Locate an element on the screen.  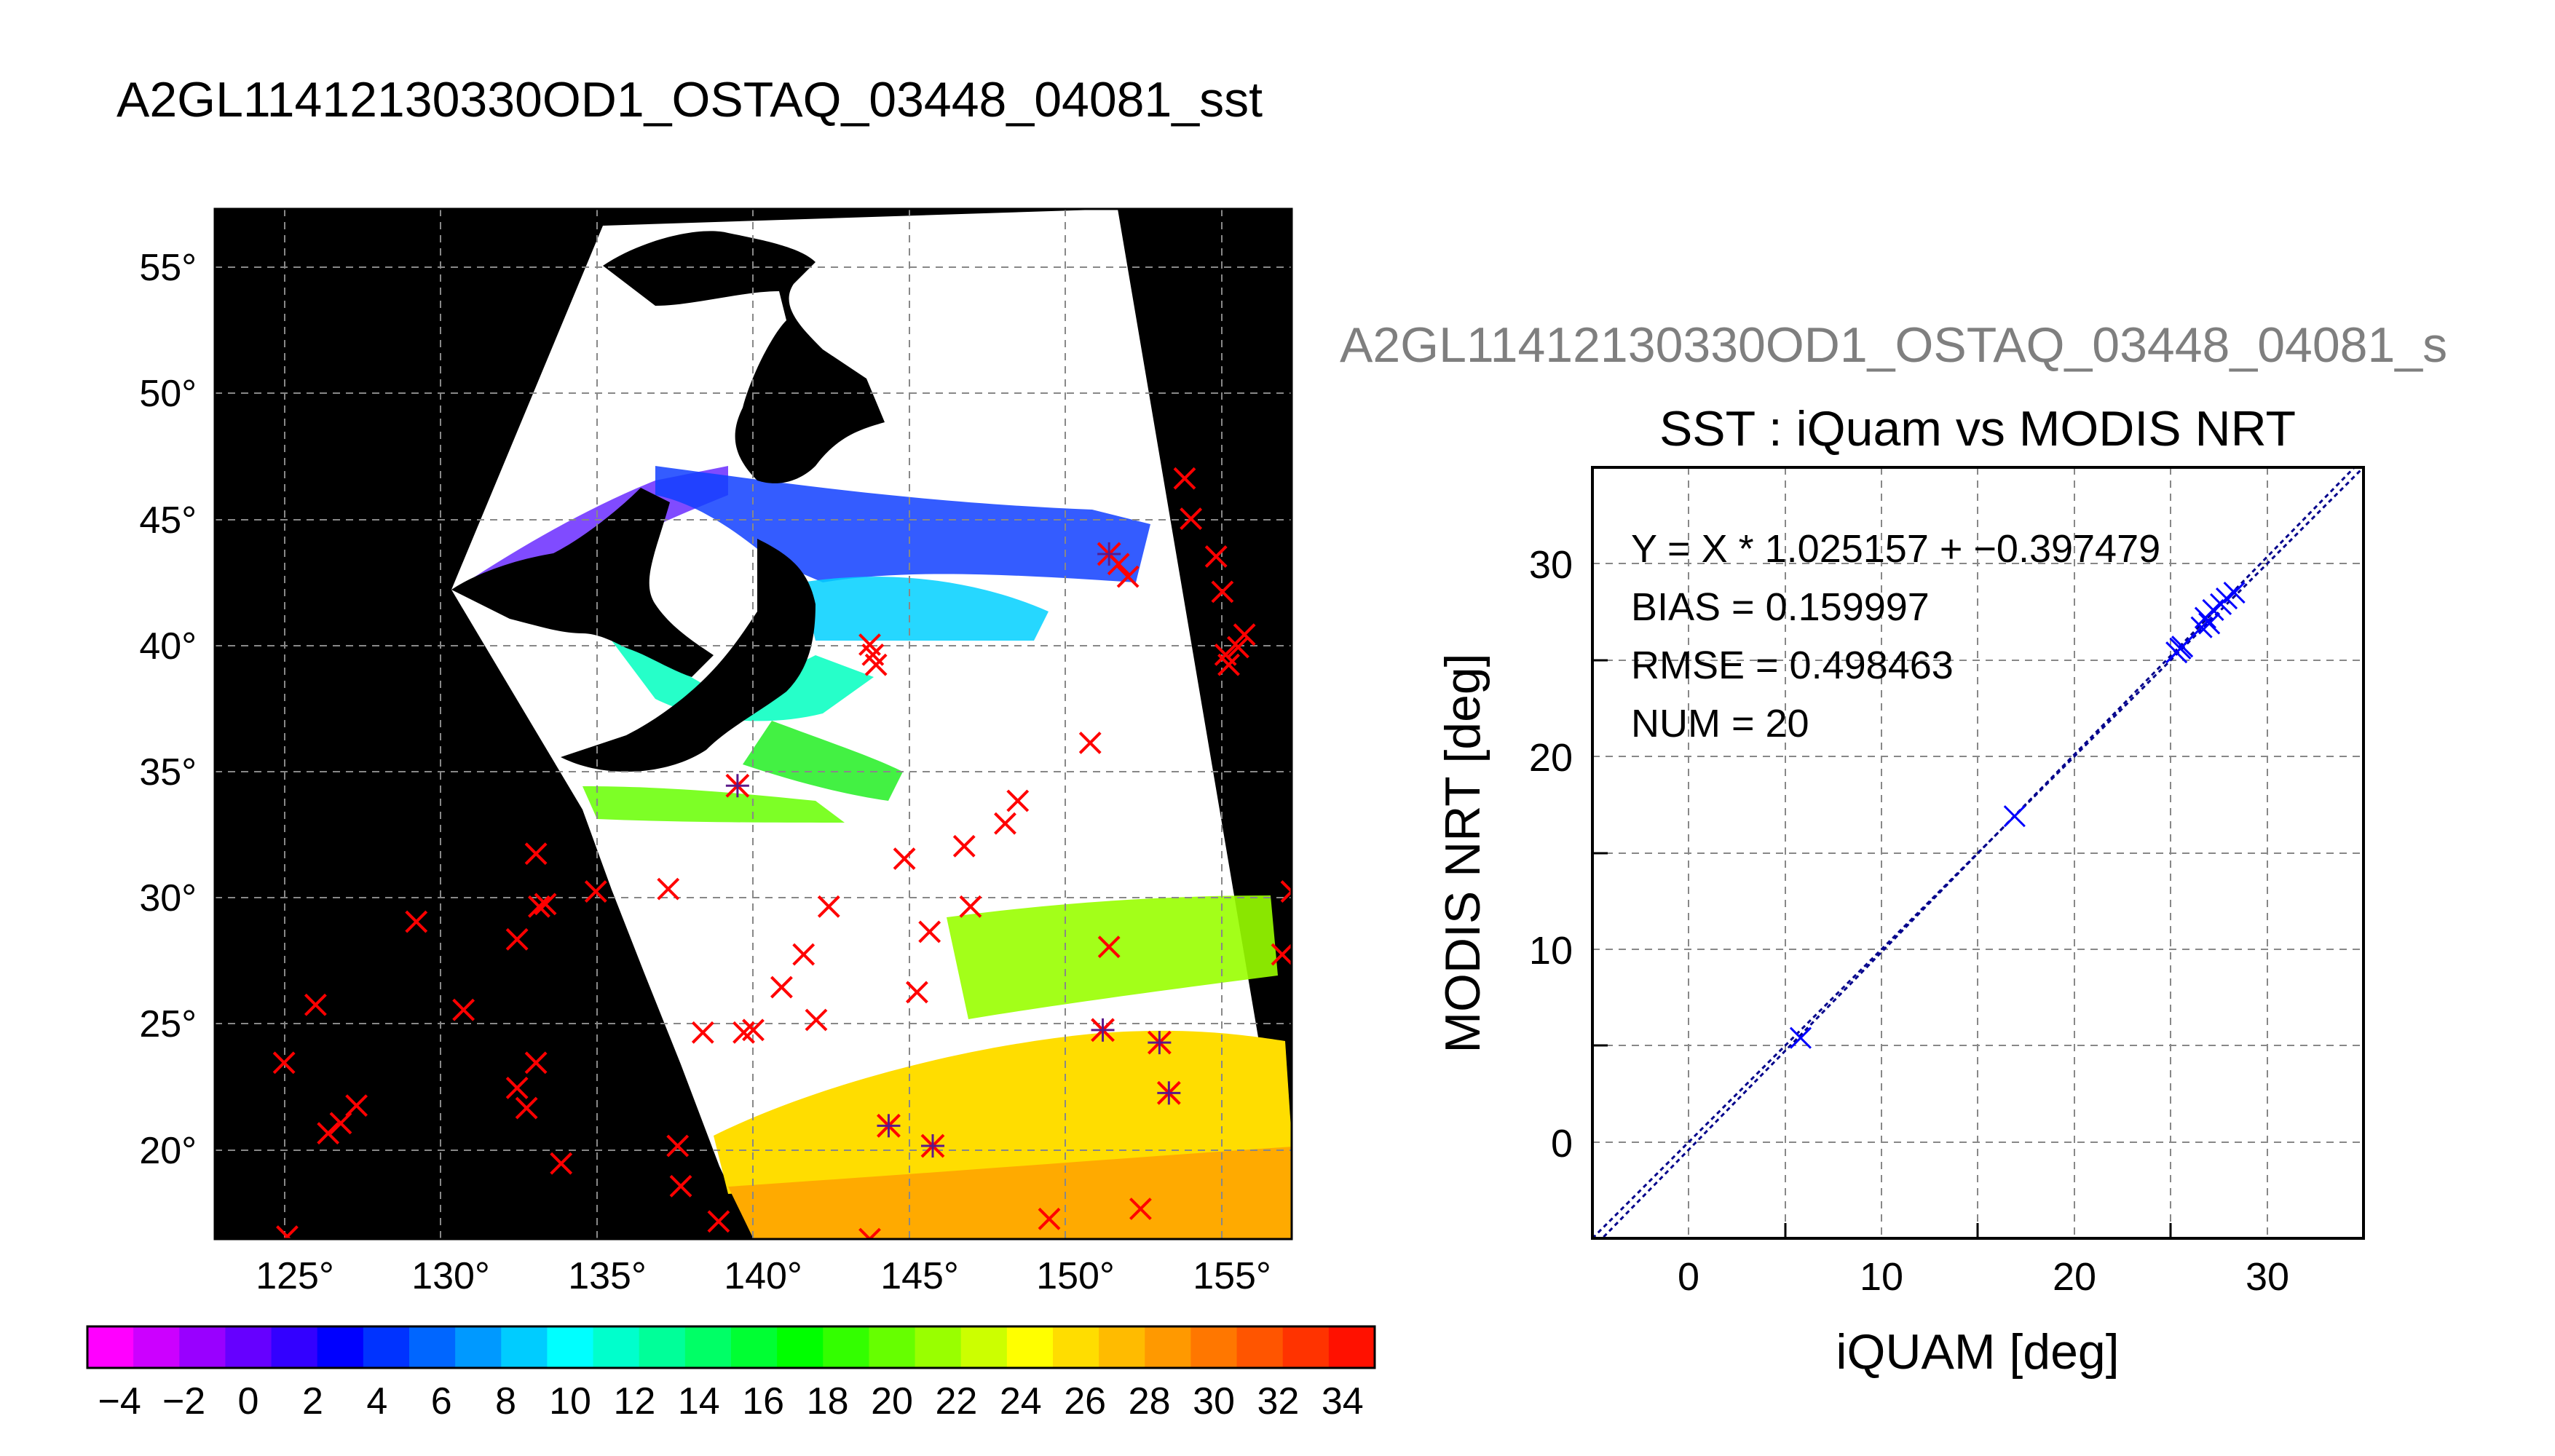
sst-band-cyan is located at coordinates (925, 609).